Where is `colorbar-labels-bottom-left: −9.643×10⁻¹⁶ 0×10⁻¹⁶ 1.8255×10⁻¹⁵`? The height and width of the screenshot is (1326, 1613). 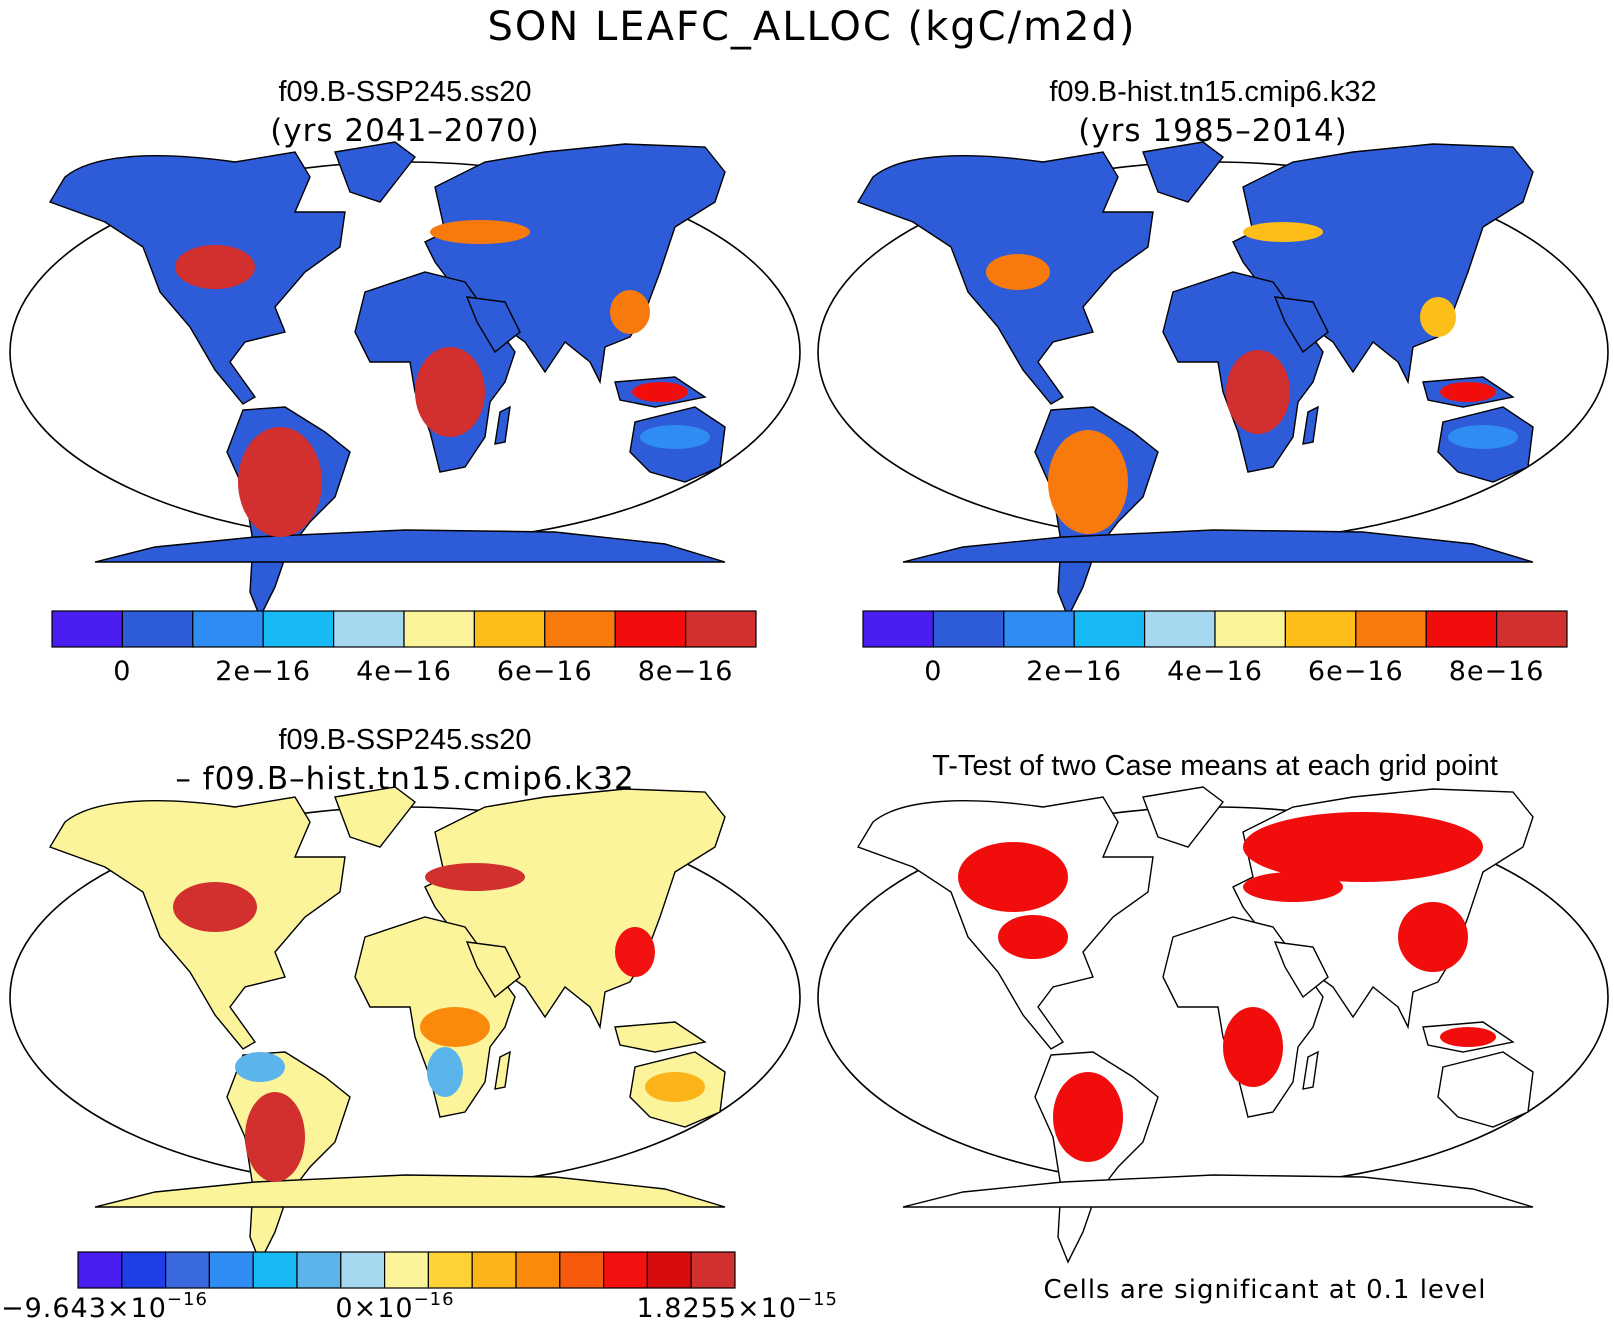 colorbar-labels-bottom-left: −9.643×10⁻¹⁶ 0×10⁻¹⁶ 1.8255×10⁻¹⁵ is located at coordinates (419, 1306).